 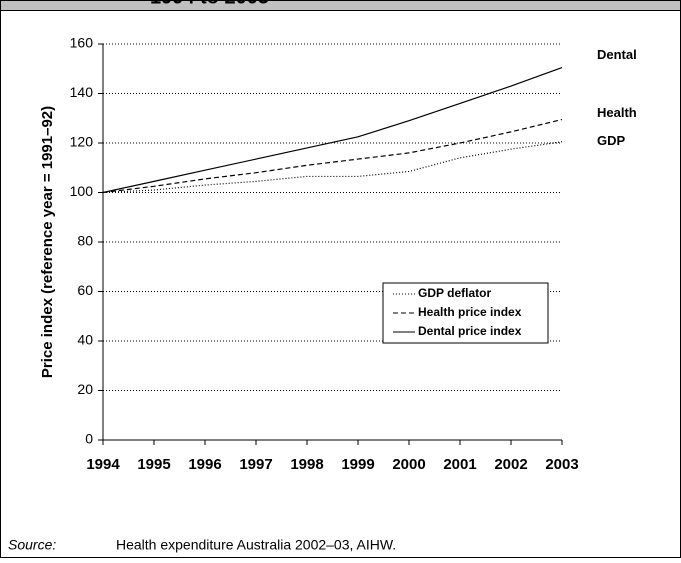 I want to click on y-tick-label: 160, so click(x=82, y=43).